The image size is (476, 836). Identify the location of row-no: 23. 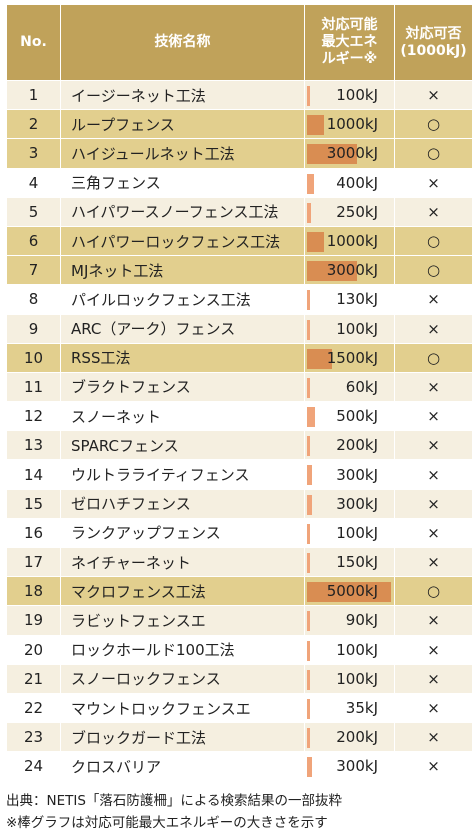
(33, 737).